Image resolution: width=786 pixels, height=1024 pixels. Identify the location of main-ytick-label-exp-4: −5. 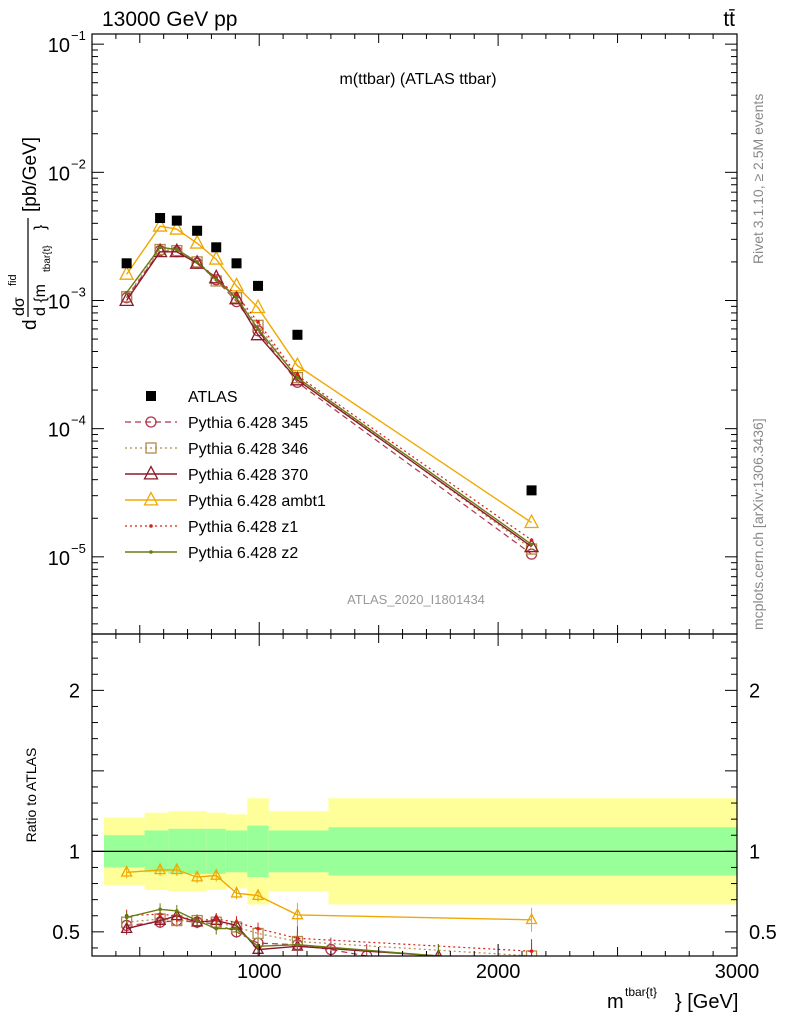
(78, 548).